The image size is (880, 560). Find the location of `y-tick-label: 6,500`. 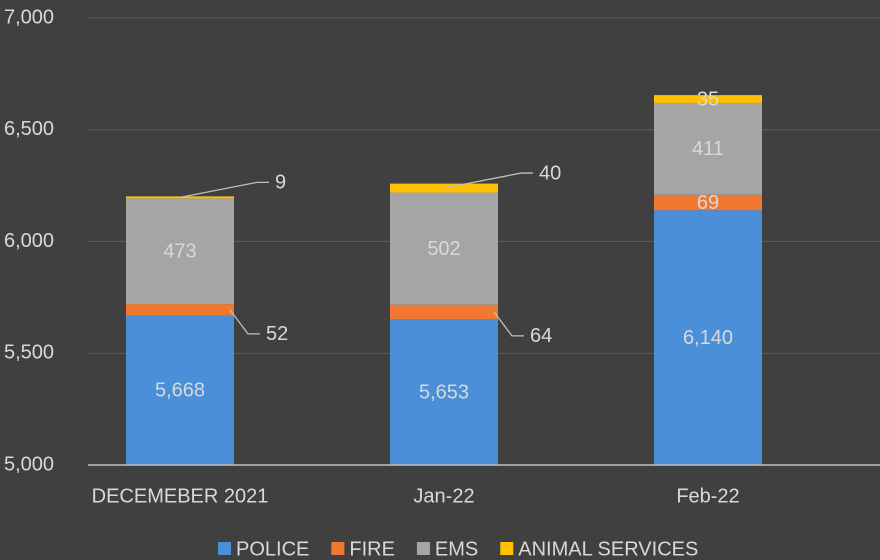

y-tick-label: 6,500 is located at coordinates (29, 129).